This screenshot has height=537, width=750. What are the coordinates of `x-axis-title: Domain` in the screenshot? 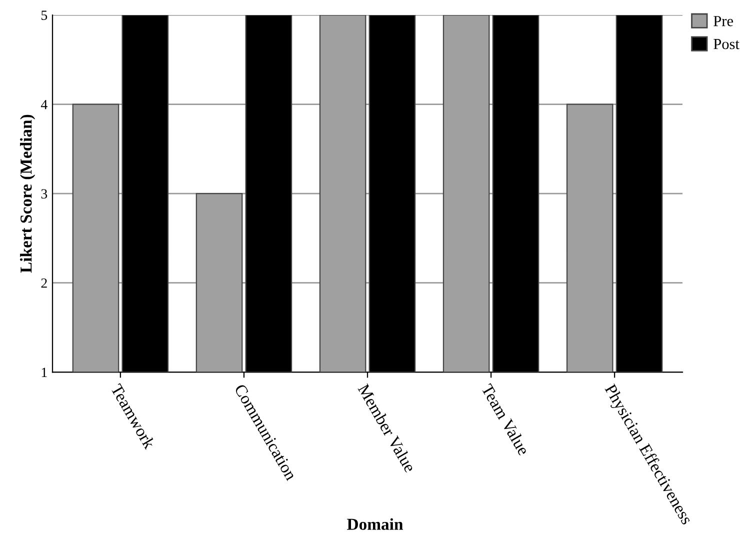 It's located at (375, 524).